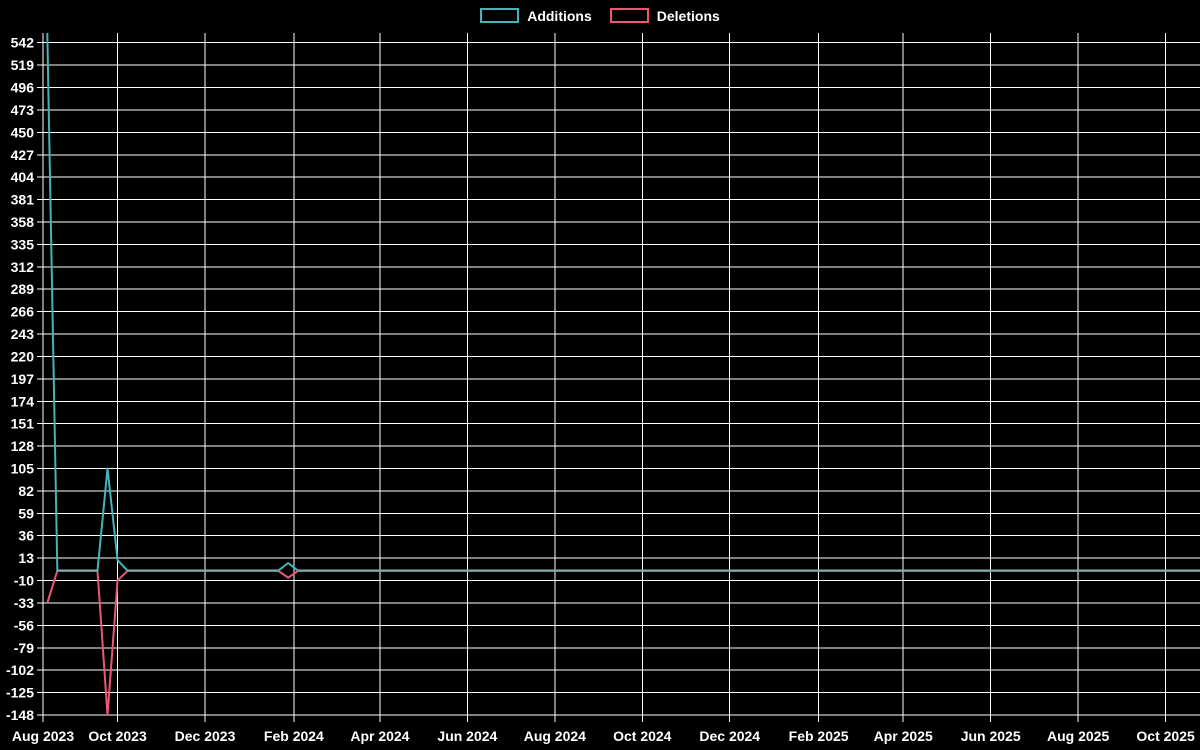 The width and height of the screenshot is (1200, 750). What do you see at coordinates (23, 267) in the screenshot?
I see `y-tick-label: 312` at bounding box center [23, 267].